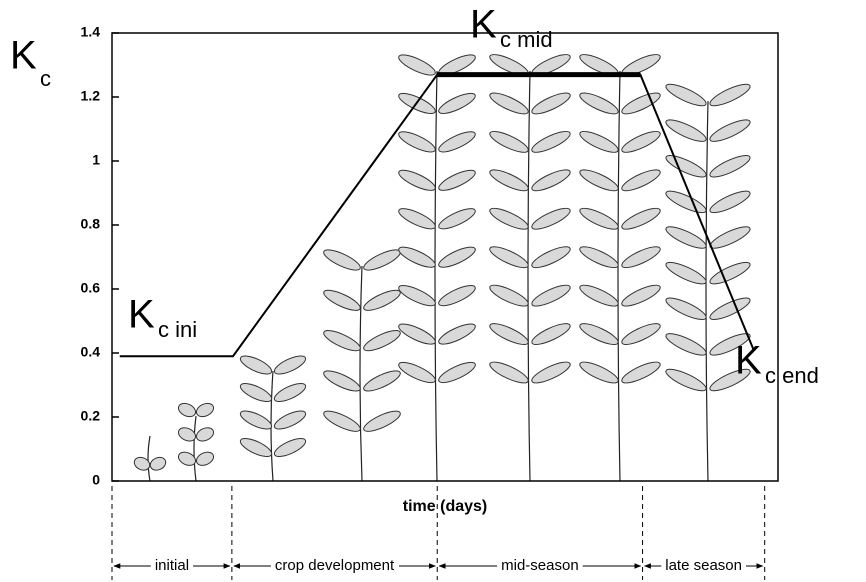 The image size is (866, 582). I want to click on y-tick-label: 0.6, so click(91, 288).